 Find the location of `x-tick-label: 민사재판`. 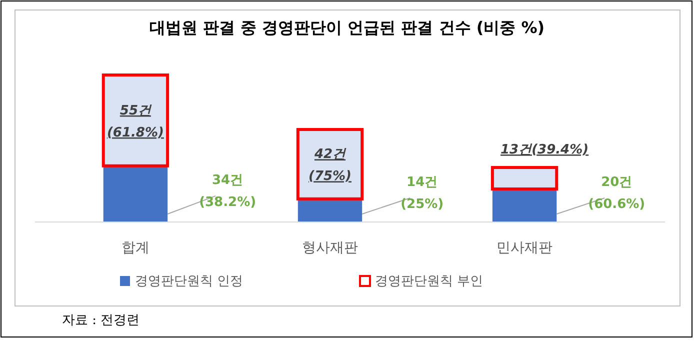

x-tick-label: 민사재판 is located at coordinates (524, 248).